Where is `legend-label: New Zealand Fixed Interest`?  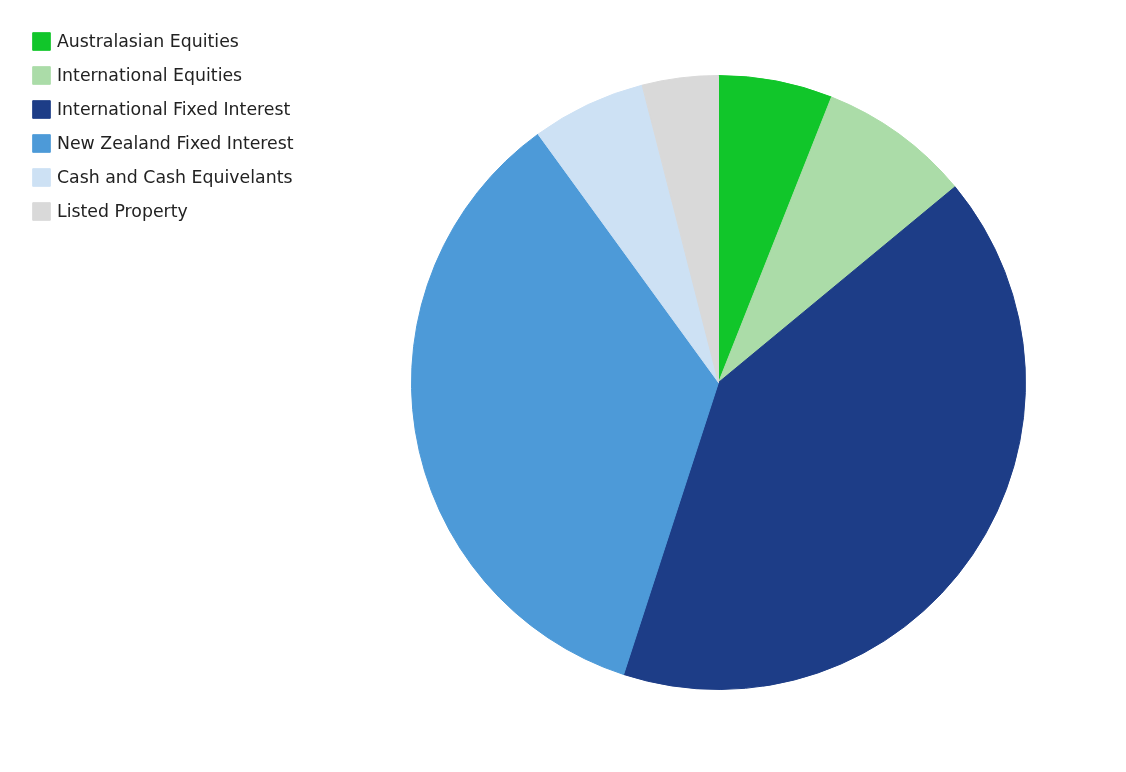
legend-label: New Zealand Fixed Interest is located at coordinates (175, 143).